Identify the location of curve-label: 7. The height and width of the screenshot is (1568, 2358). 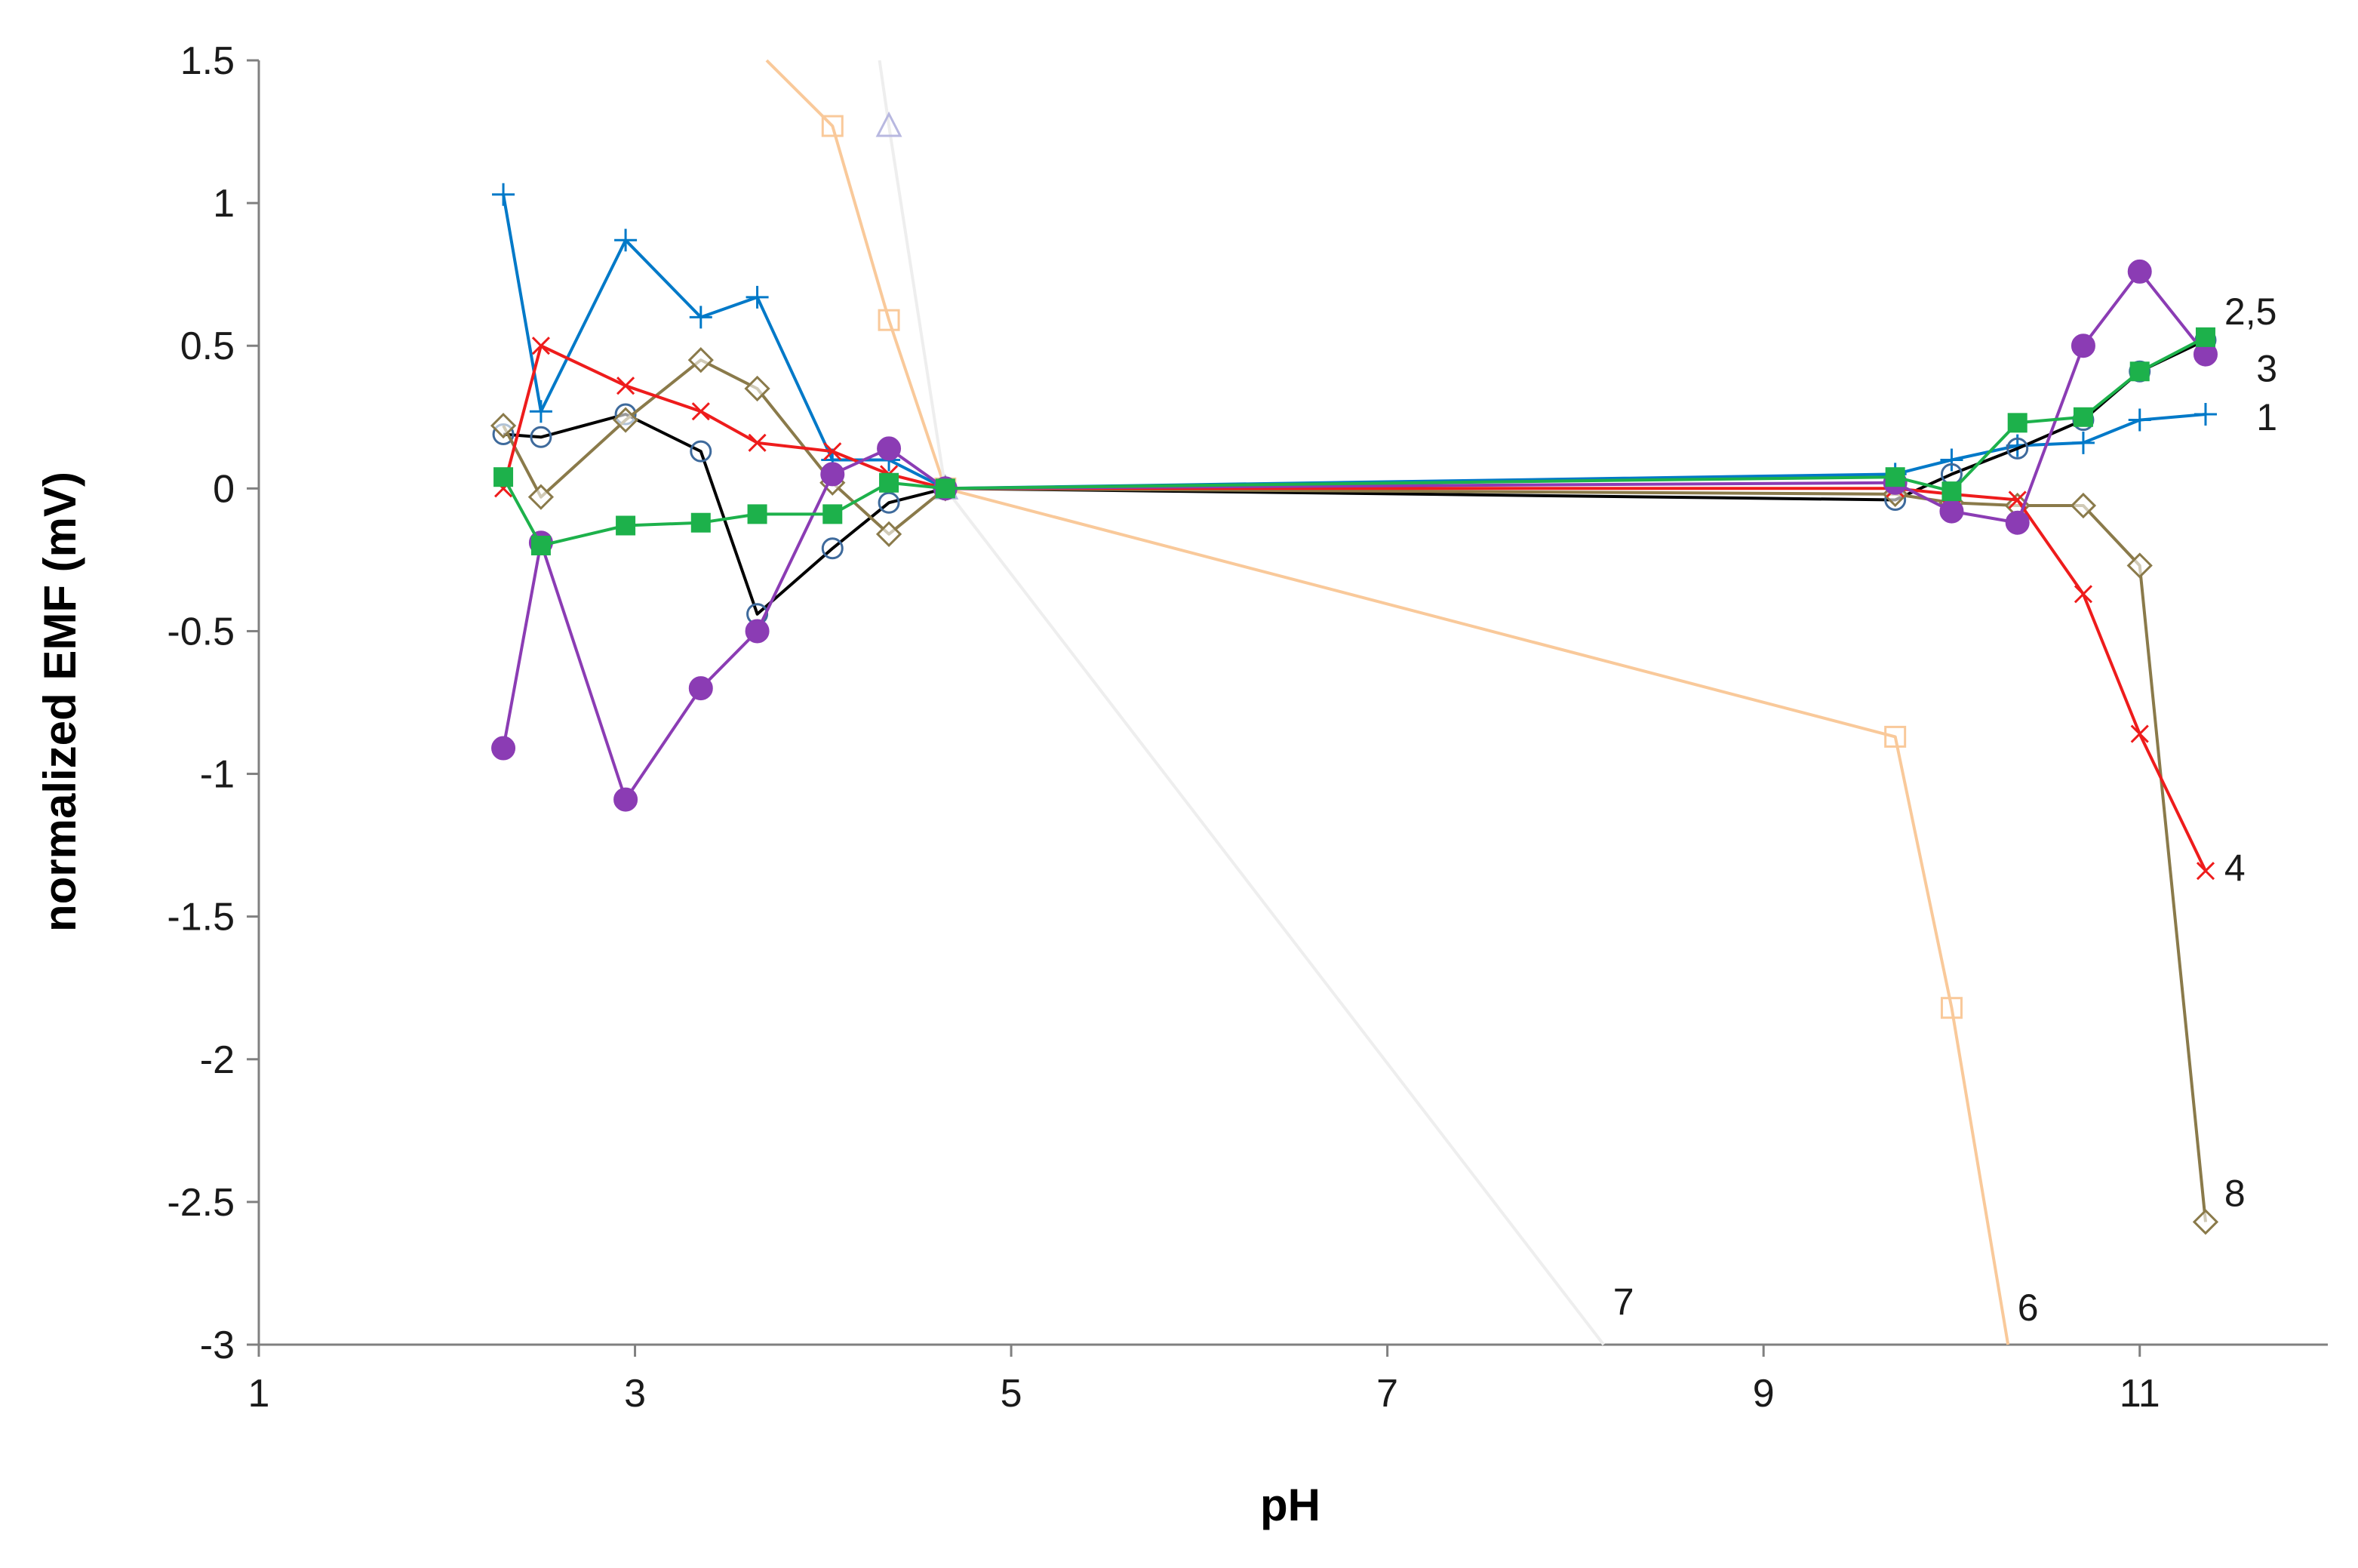
(1624, 1302).